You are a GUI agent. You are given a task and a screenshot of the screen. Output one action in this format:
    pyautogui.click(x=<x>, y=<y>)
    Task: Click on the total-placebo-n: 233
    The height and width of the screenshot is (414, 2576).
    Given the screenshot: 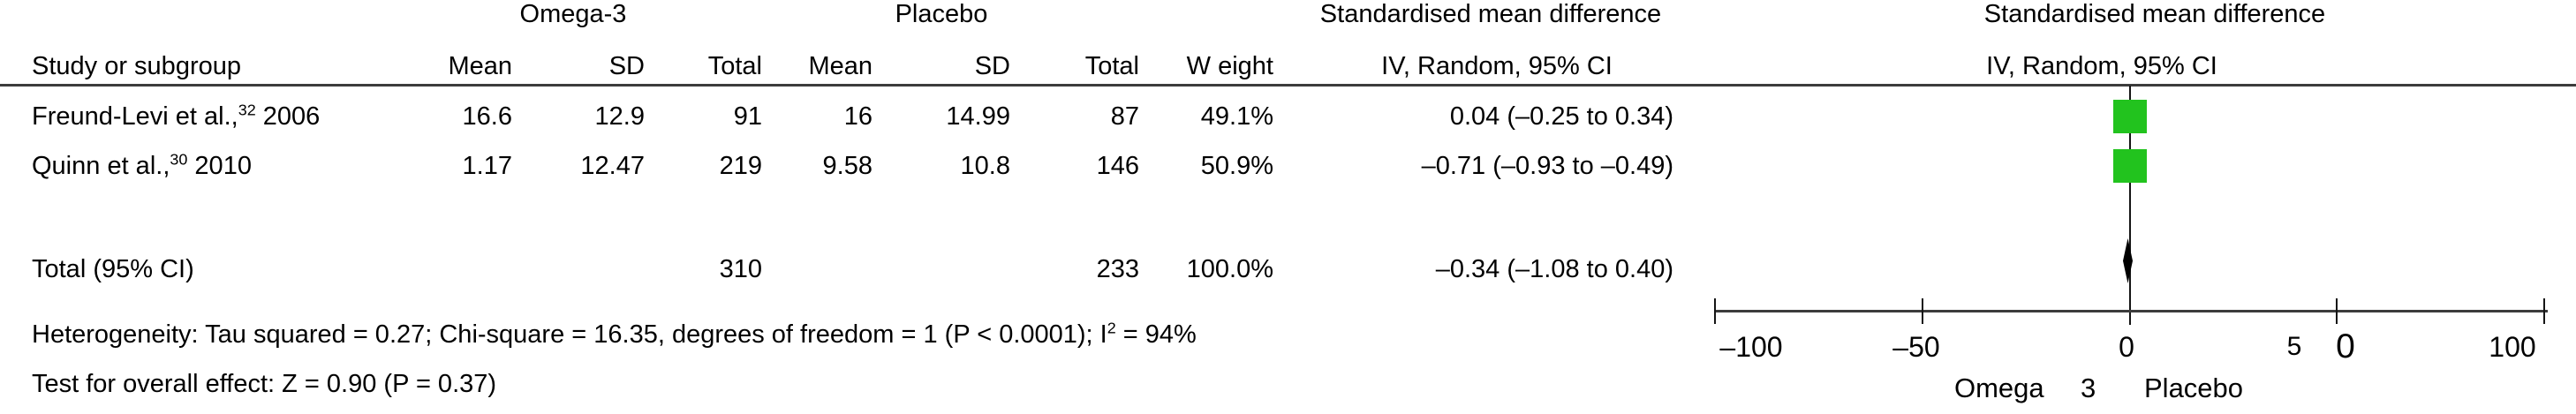 What is the action you would take?
    pyautogui.click(x=1117, y=269)
    